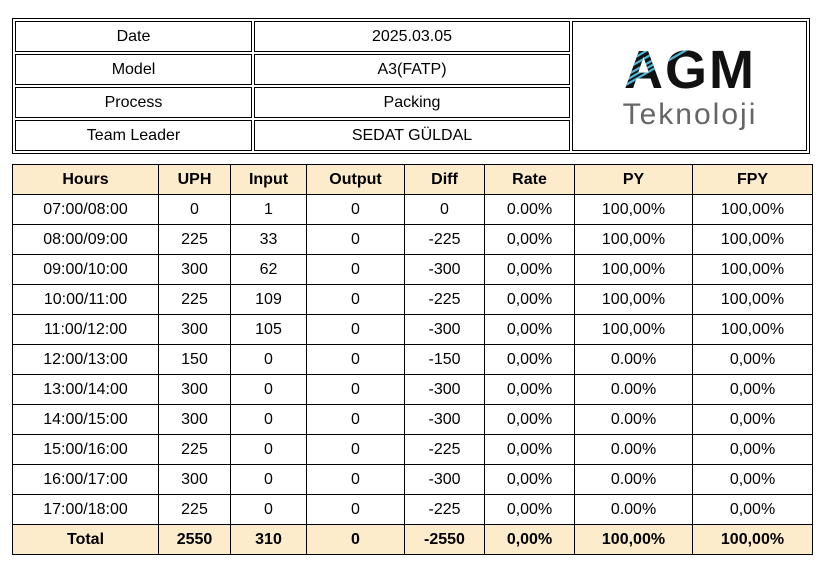 The image size is (825, 575). I want to click on table-cell: 15:00/16:00, so click(85, 449).